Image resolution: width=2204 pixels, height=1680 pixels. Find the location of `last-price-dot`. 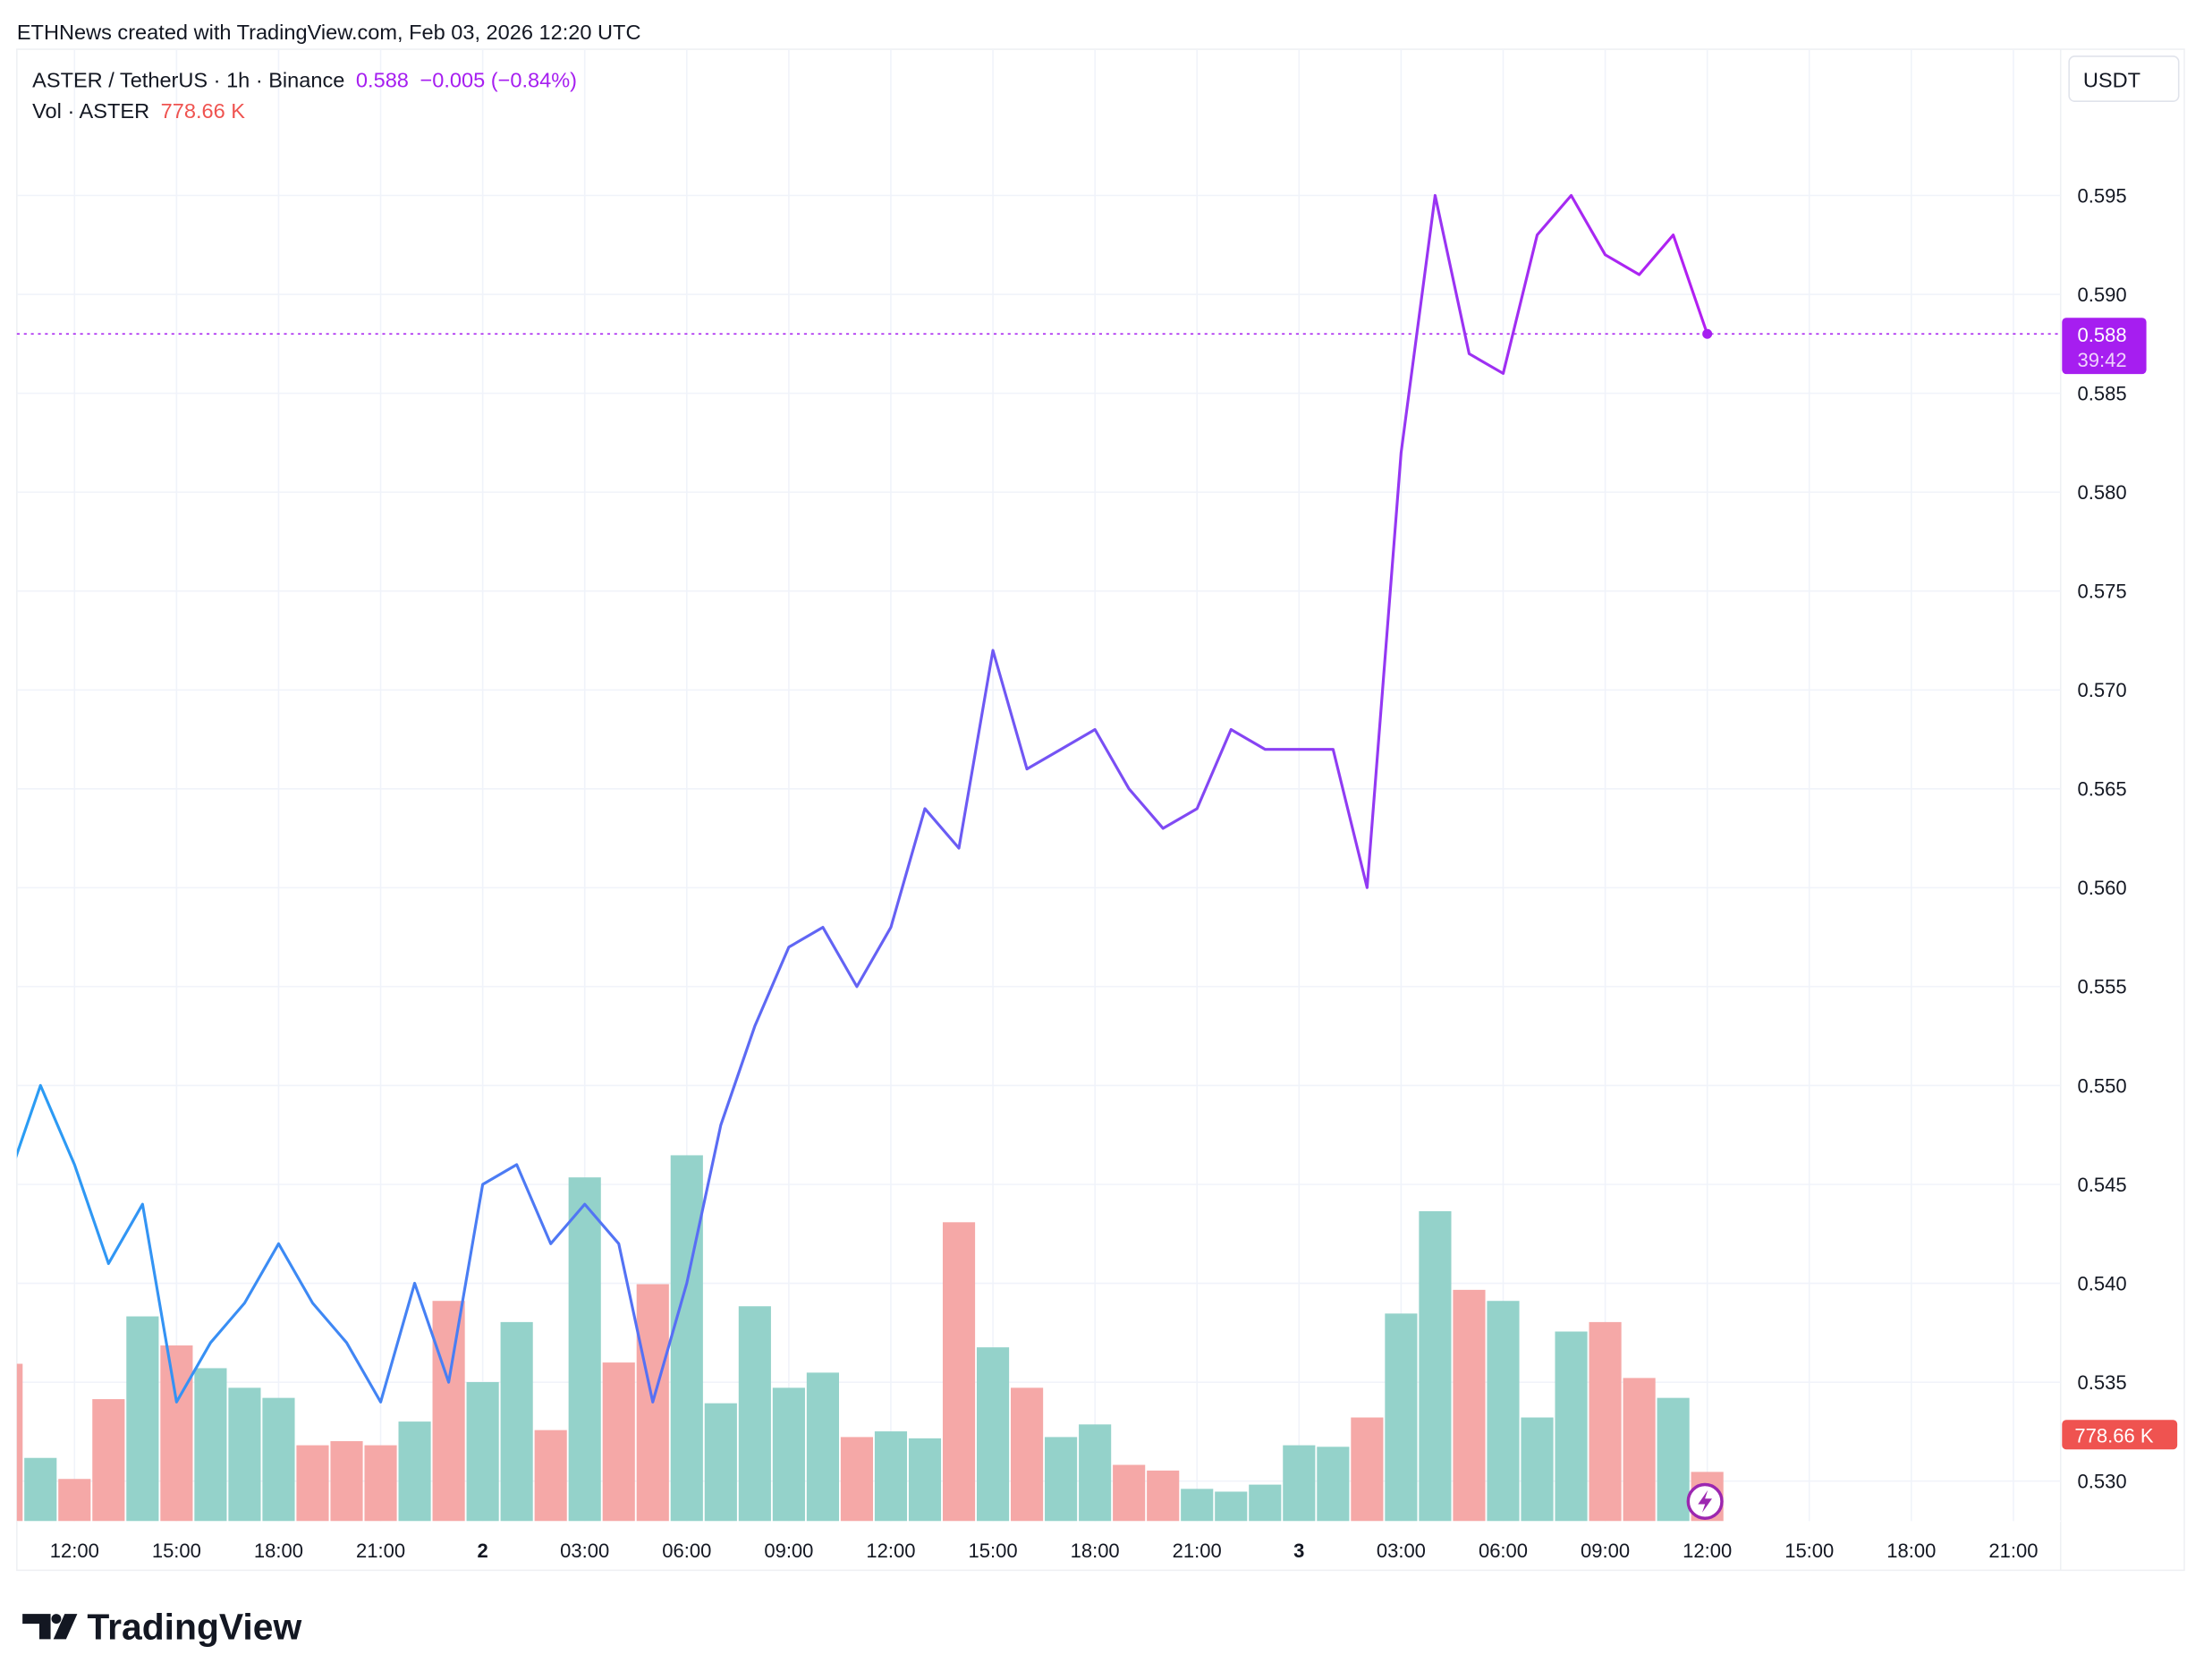

last-price-dot is located at coordinates (1707, 333).